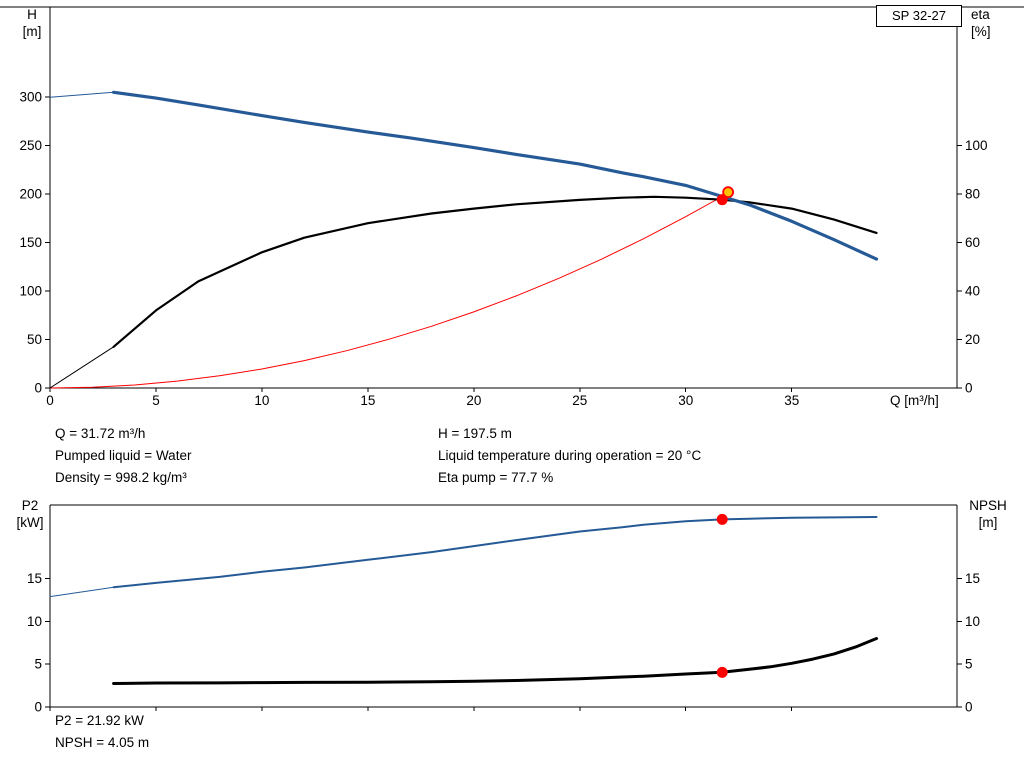 This screenshot has height=781, width=1024. What do you see at coordinates (988, 505) in the screenshot?
I see `npsh-axis-unit-line1: NPSH` at bounding box center [988, 505].